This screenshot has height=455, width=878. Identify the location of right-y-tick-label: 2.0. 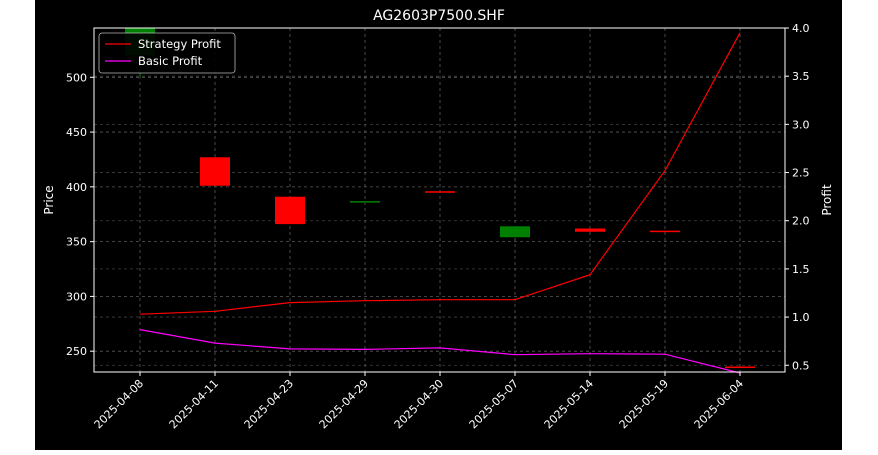
(801, 221).